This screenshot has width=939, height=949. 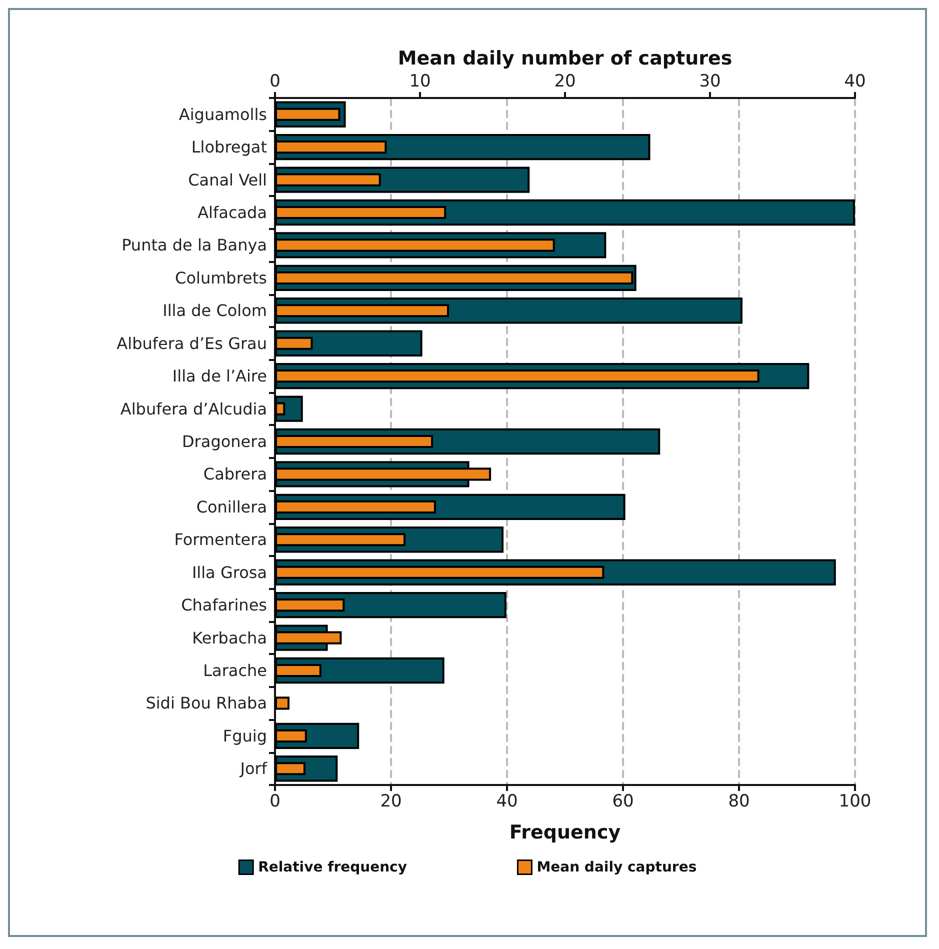 I want to click on y-tick-label: Conillera, so click(x=231, y=506).